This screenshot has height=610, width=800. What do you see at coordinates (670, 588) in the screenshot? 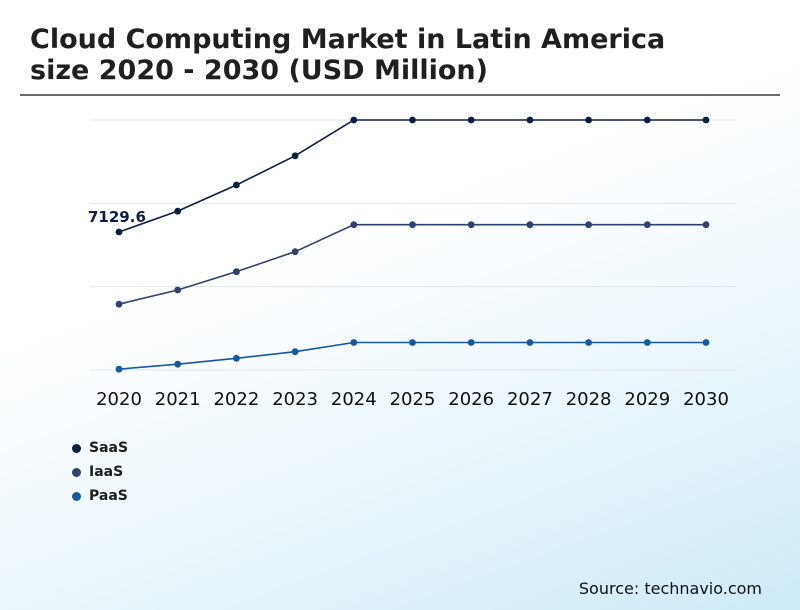
I see `source-credit: Source: technavio.com` at bounding box center [670, 588].